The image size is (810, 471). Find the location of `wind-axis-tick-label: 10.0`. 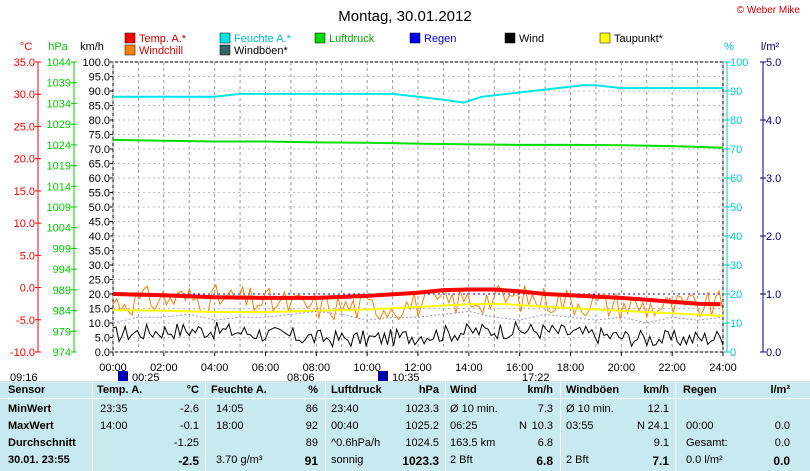

wind-axis-tick-label: 10.0 is located at coordinates (99, 324).